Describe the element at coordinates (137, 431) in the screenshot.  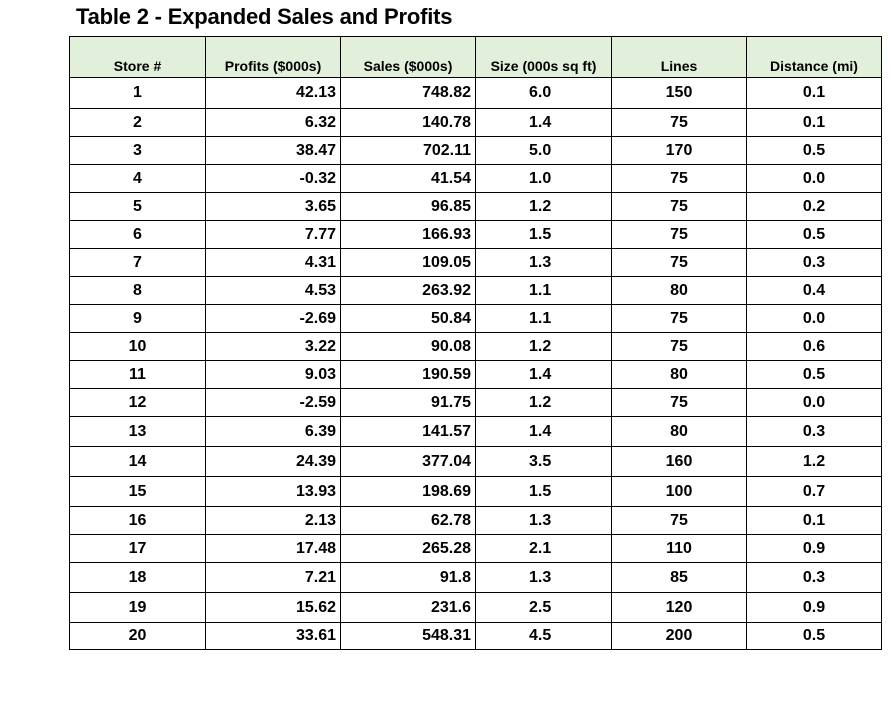
I see `store-cell: 13` at that location.